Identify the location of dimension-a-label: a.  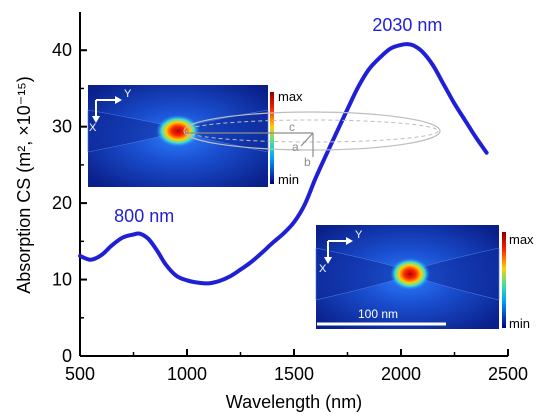
(295, 147).